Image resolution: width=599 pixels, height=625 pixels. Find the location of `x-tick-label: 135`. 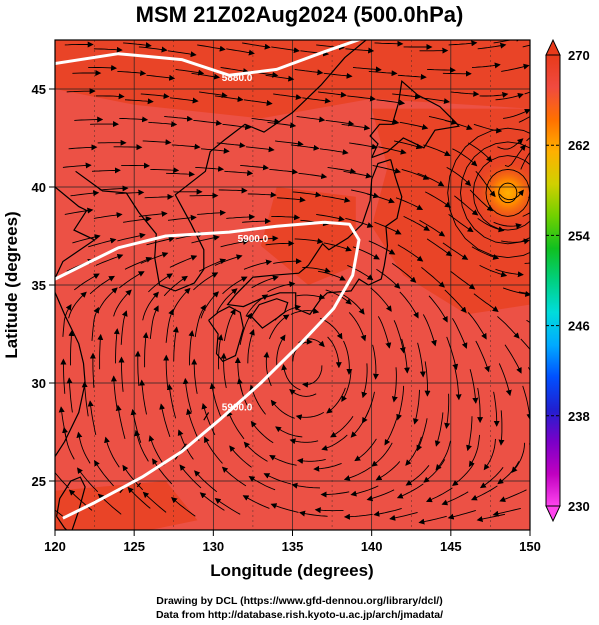

x-tick-label: 135 is located at coordinates (293, 546).